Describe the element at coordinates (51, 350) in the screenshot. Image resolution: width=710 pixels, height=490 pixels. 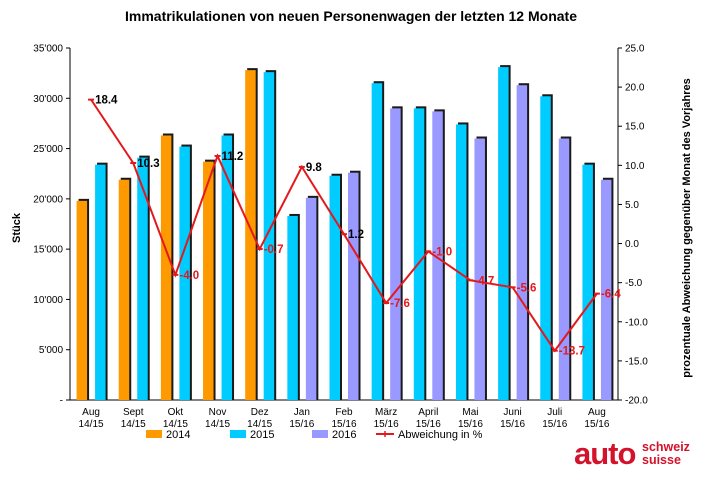
I see `y-tick-label: 5'000` at that location.